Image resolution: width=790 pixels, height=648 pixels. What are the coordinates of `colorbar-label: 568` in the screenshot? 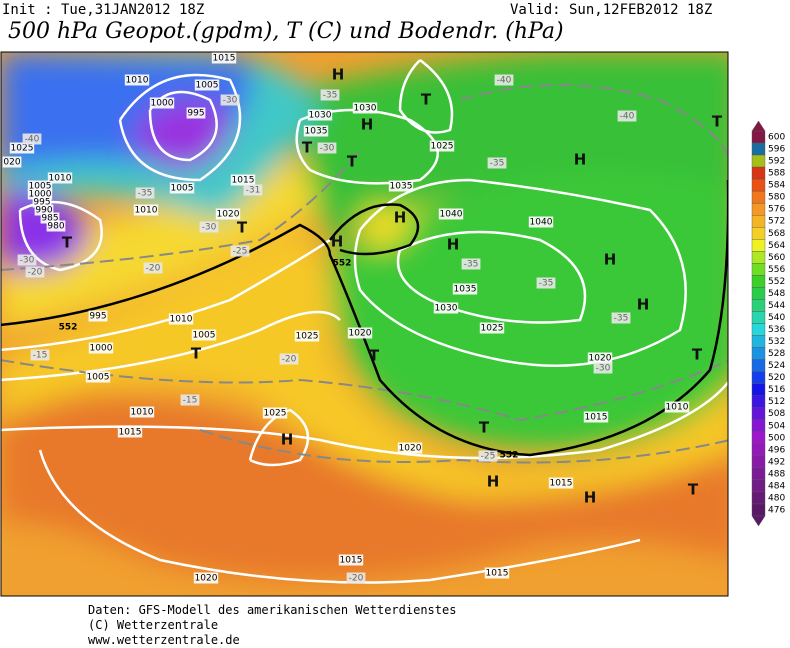 It's located at (776, 234).